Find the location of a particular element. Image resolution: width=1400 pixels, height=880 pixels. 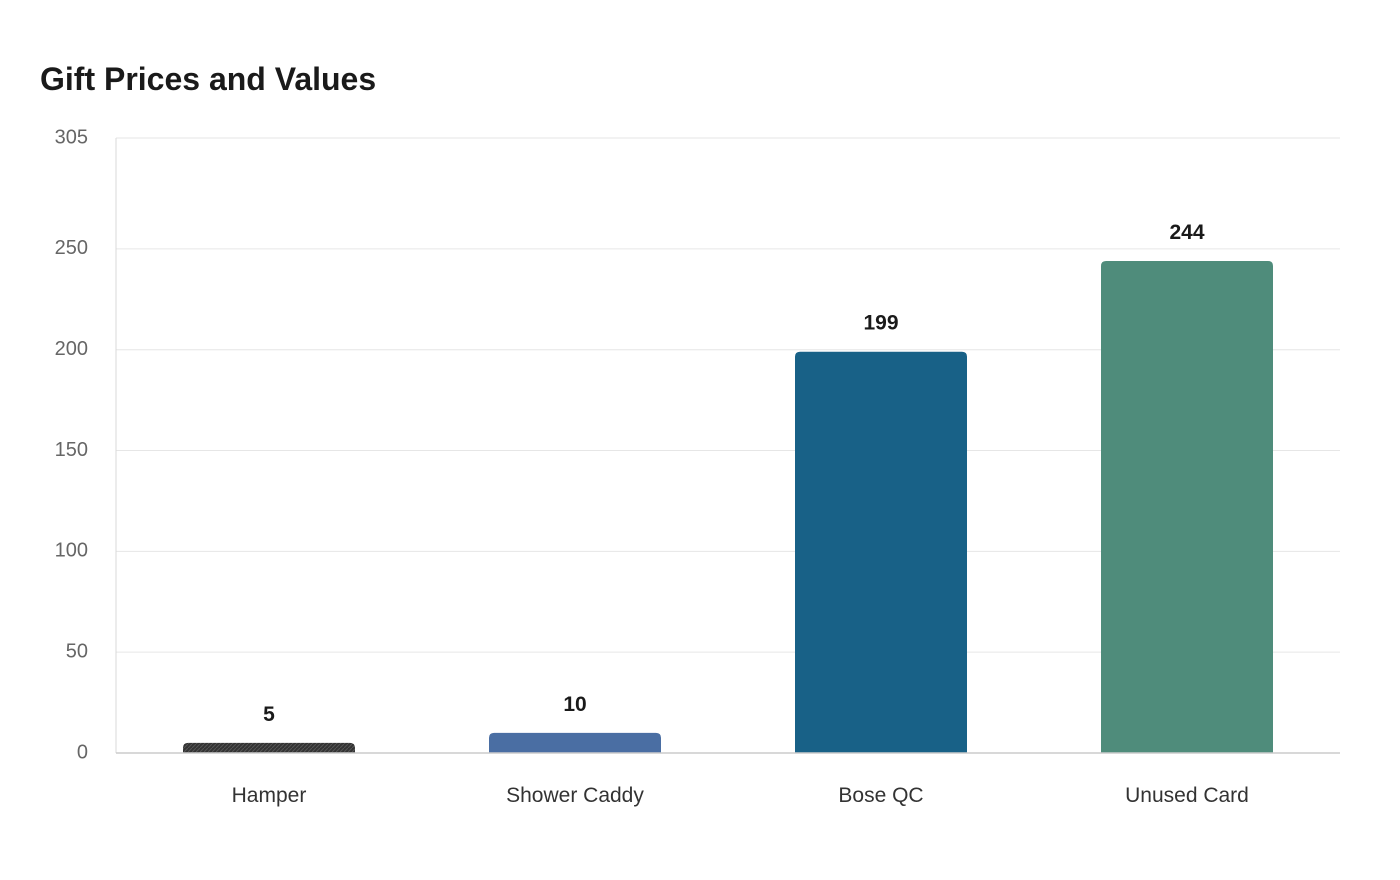

y-tick-label: 0 is located at coordinates (82, 752).